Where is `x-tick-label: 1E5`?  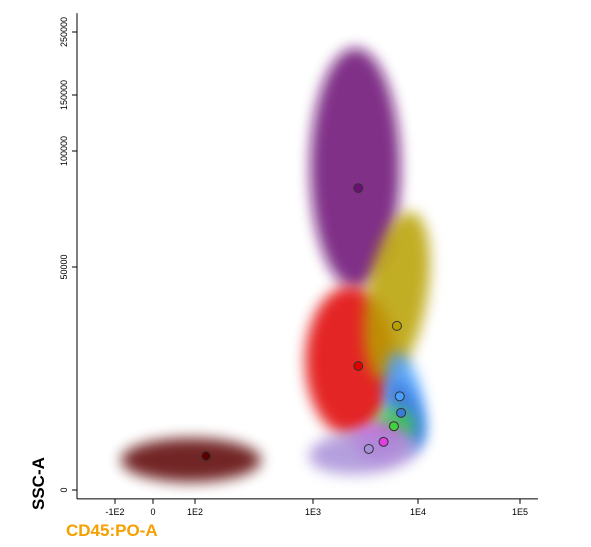 x-tick-label: 1E5 is located at coordinates (520, 512).